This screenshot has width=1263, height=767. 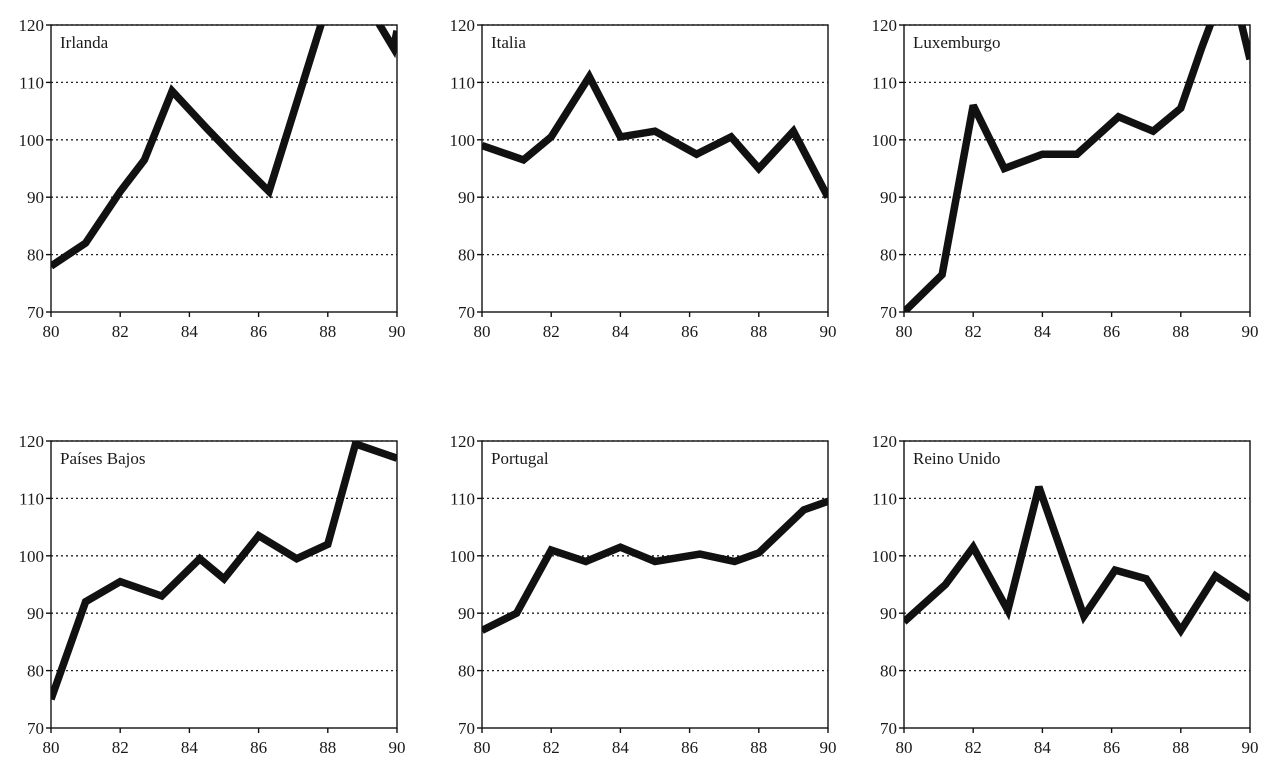 I want to click on panel-title: Reino Unido, so click(x=956, y=458).